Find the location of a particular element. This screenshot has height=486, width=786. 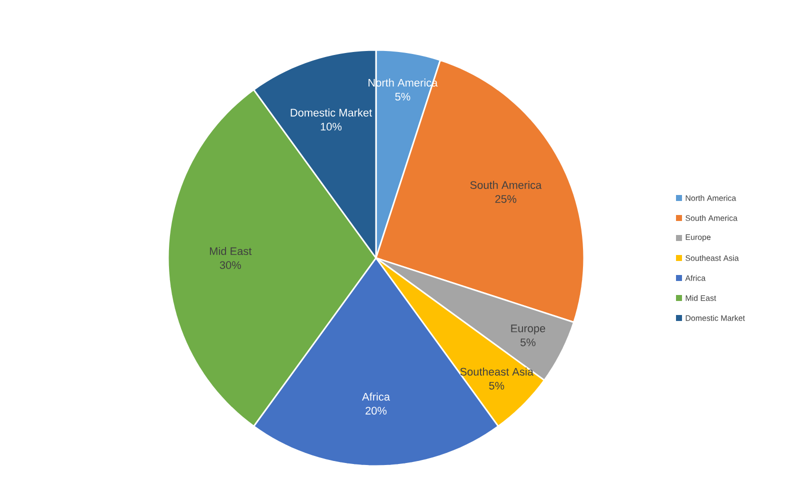

slice-label: Europe is located at coordinates (528, 329).